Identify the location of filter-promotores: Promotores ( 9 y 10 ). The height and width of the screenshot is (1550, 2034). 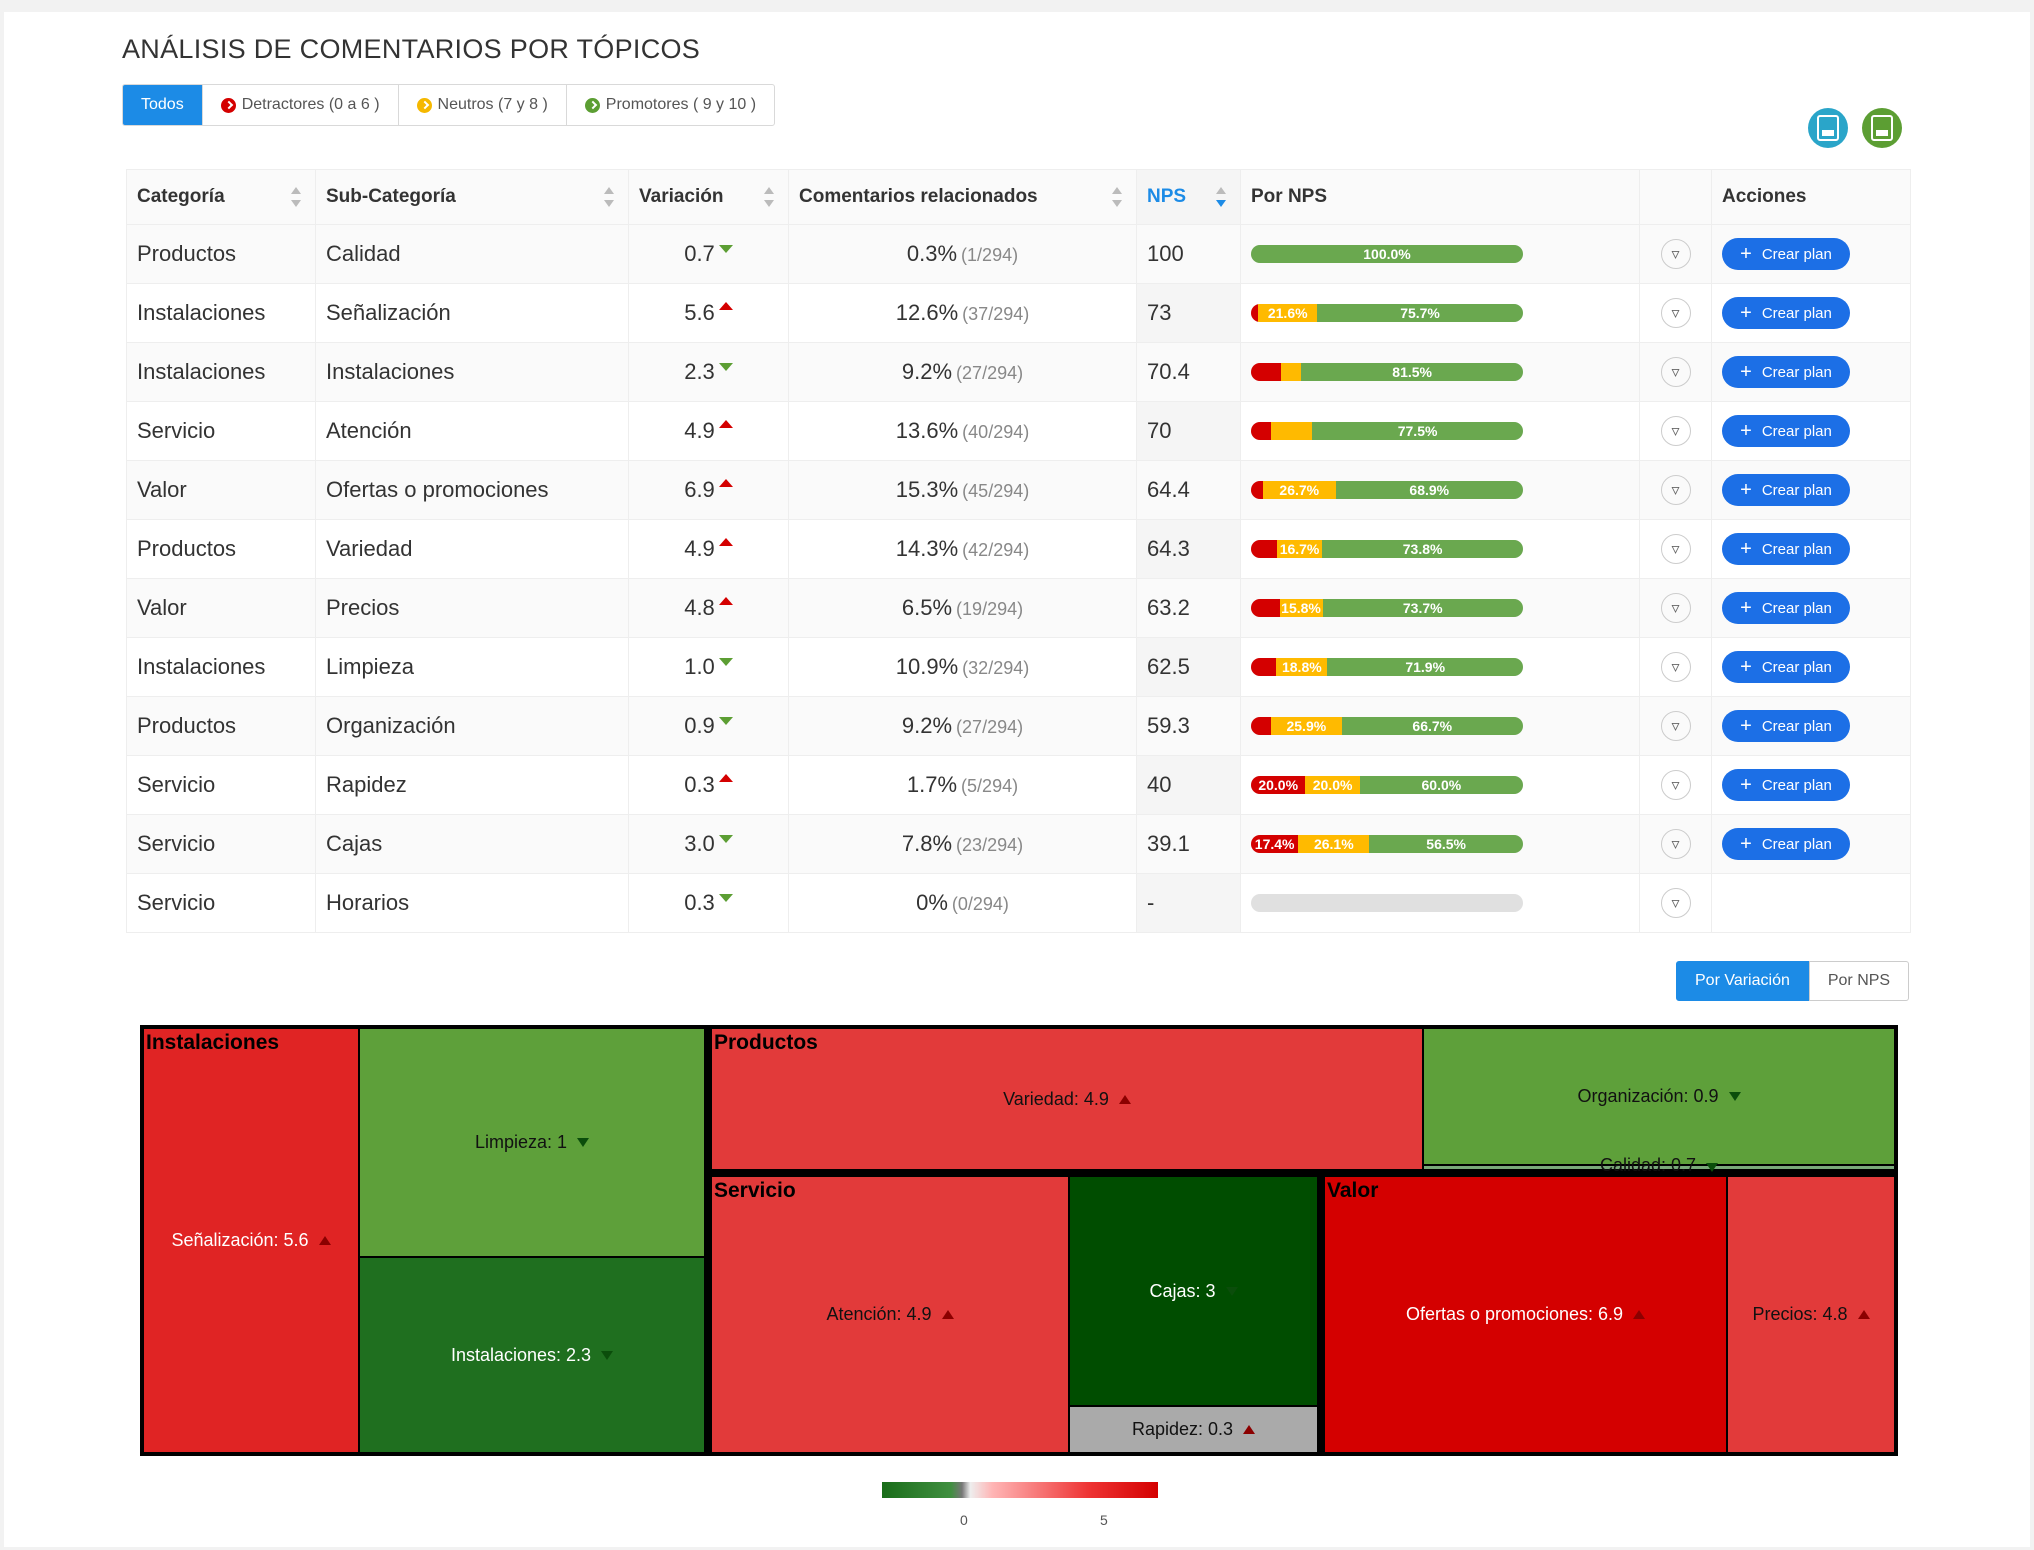
(670, 105).